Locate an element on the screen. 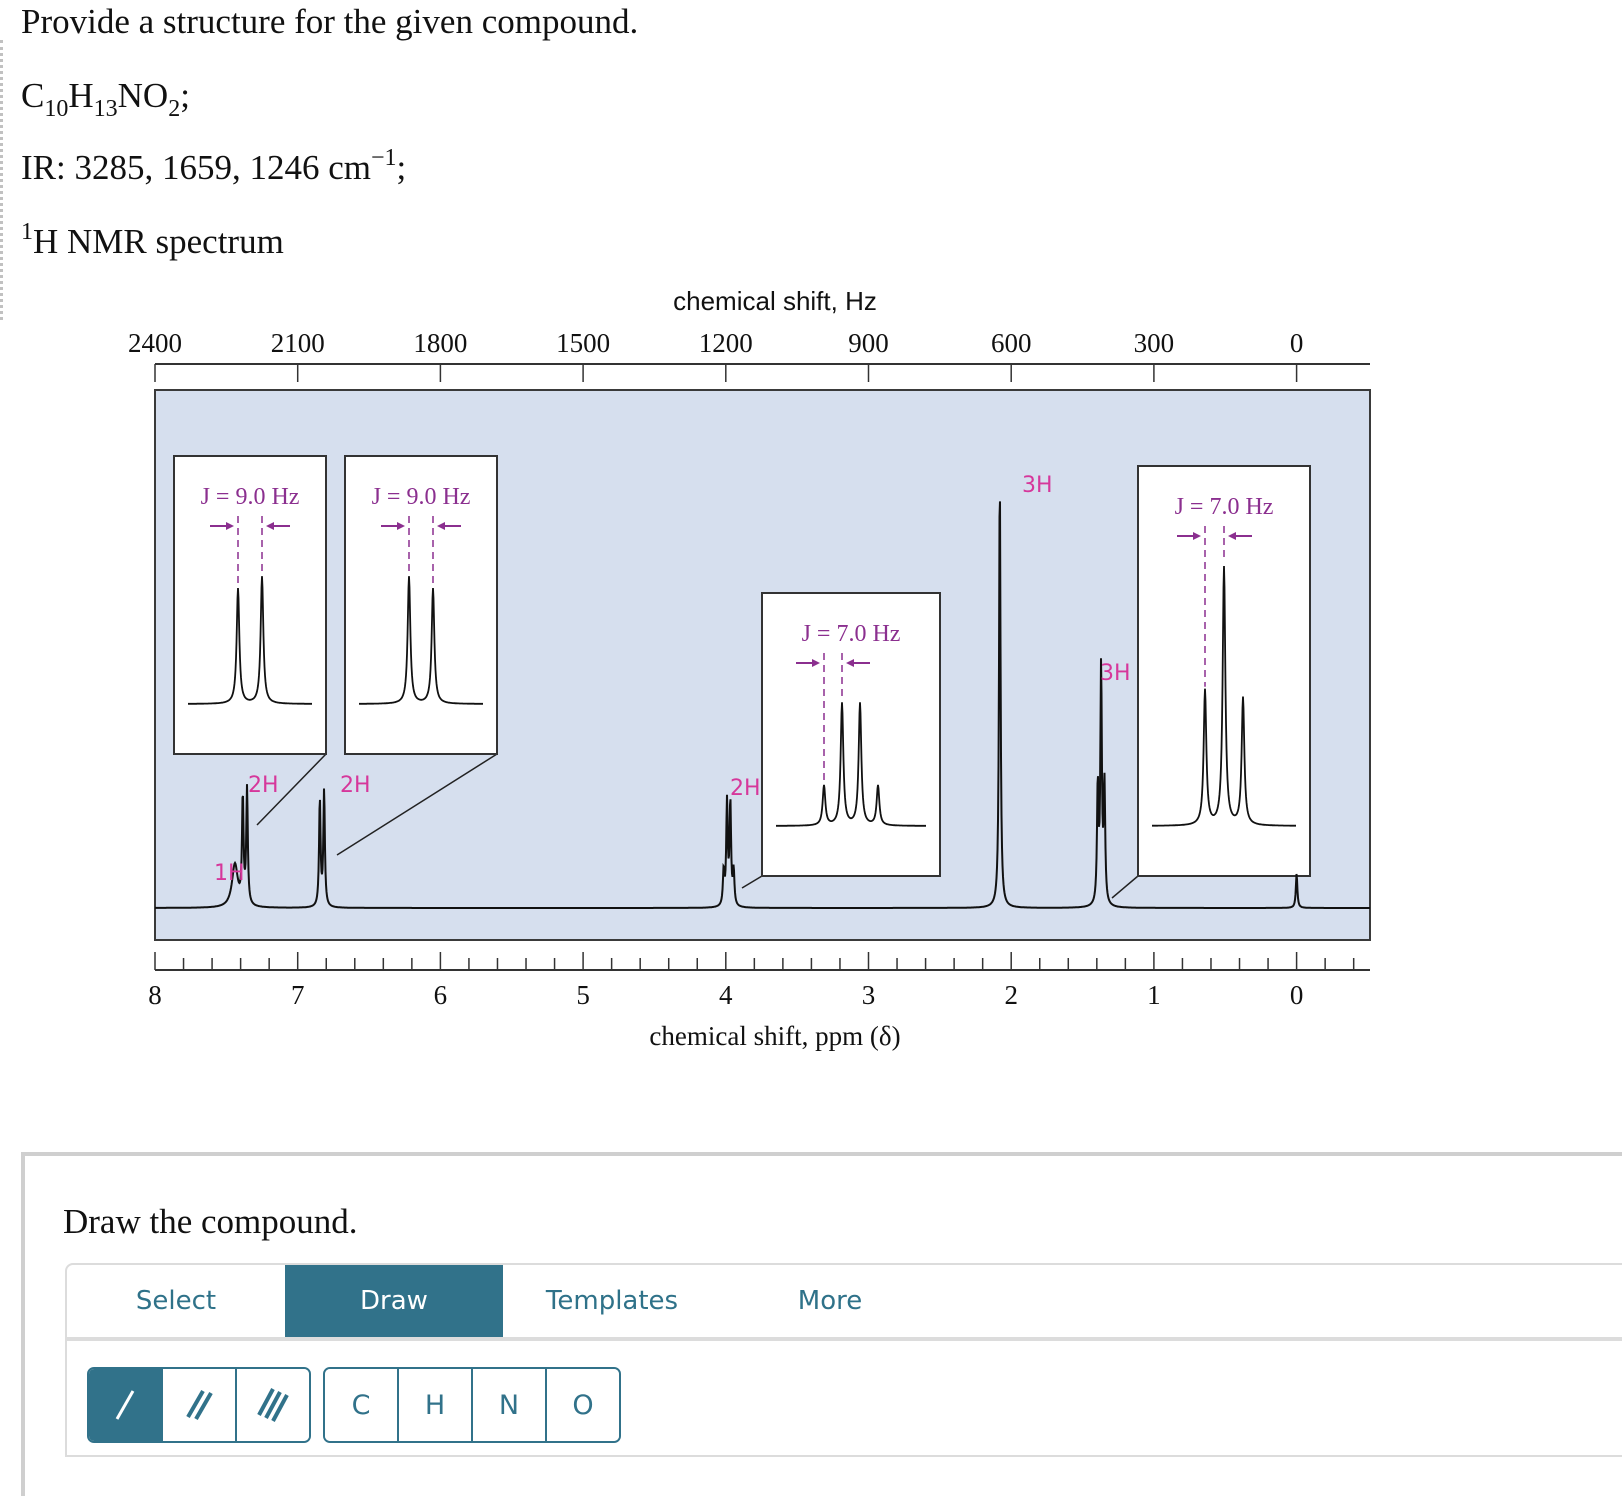  ppm-tick-label: 5 is located at coordinates (583, 995).